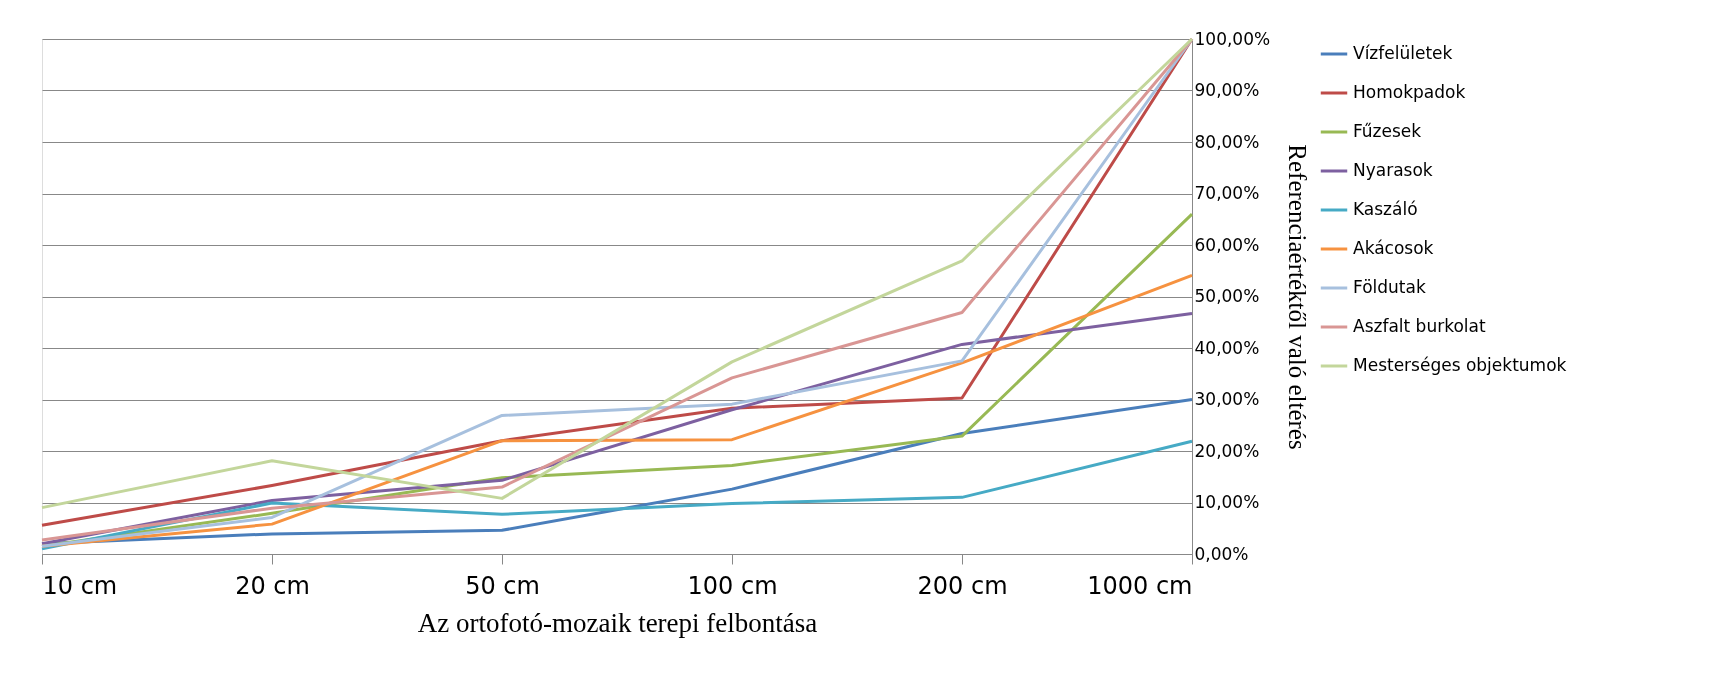 The height and width of the screenshot is (685, 1721). I want to click on legend-label: Kaszáló, so click(1385, 209).